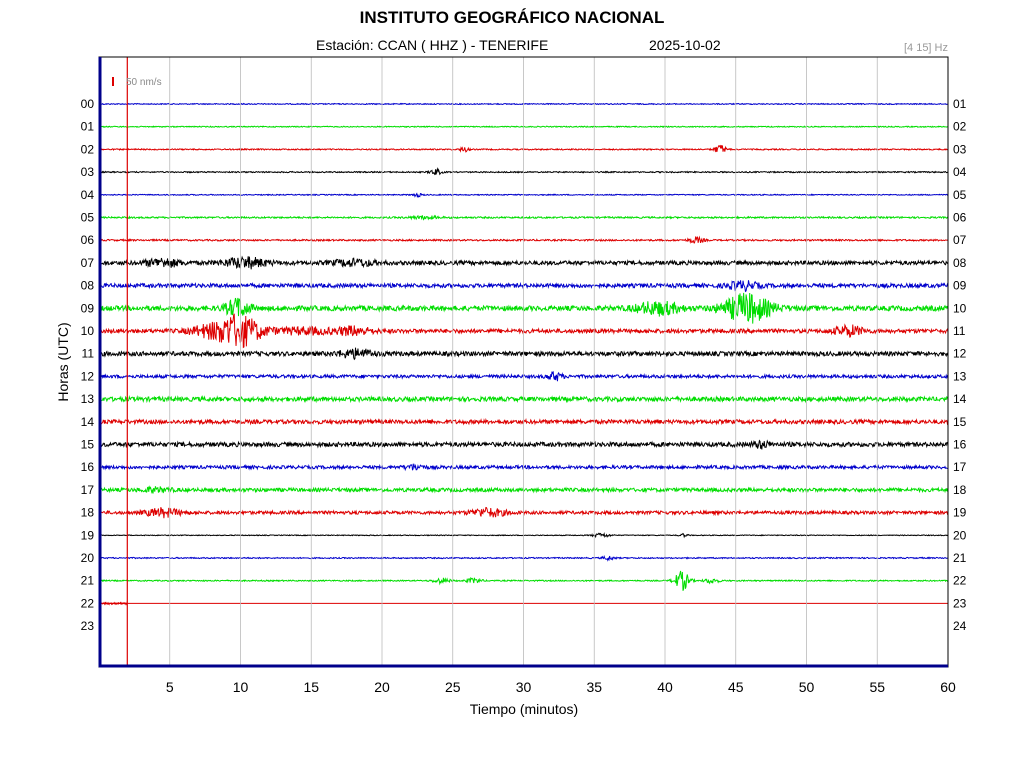 The height and width of the screenshot is (768, 1024). Describe the element at coordinates (959, 331) in the screenshot. I see `hour-label-right: 11` at that location.